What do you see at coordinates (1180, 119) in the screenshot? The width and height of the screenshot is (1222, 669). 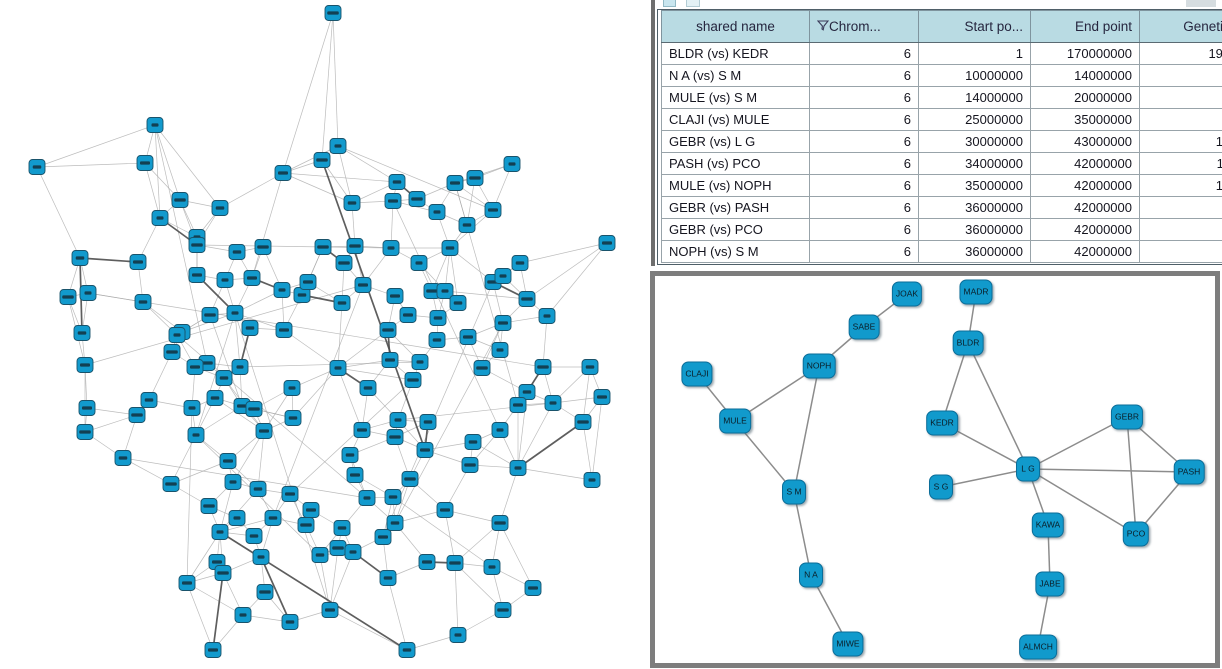 I see `table-cell: 5.9` at bounding box center [1180, 119].